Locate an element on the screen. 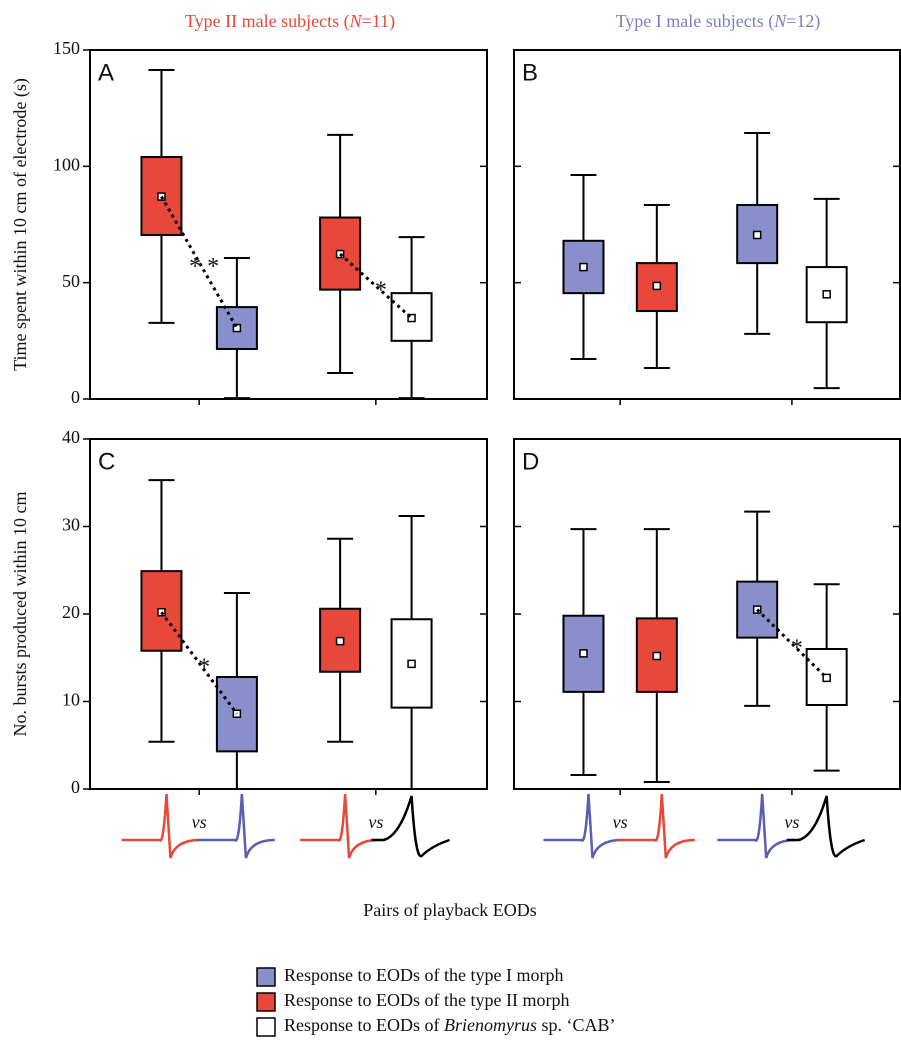  column-title: Type I male subjects (N=12) is located at coordinates (718, 21).